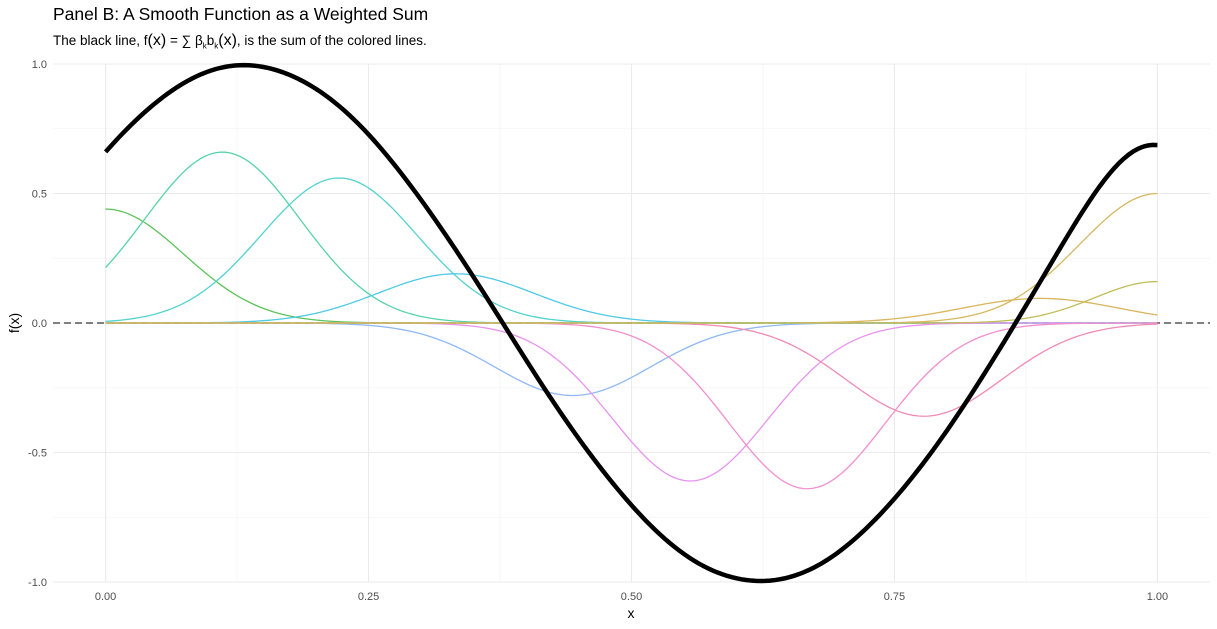 This screenshot has width=1217, height=629. What do you see at coordinates (894, 597) in the screenshot?
I see `x-tick-label: 0.75` at bounding box center [894, 597].